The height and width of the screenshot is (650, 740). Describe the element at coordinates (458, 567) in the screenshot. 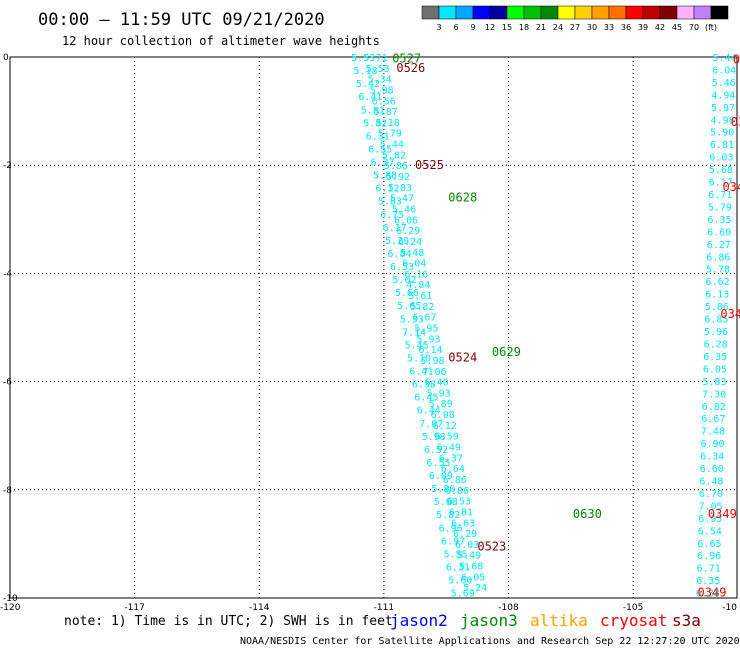

I see `swh-value: 6.31` at that location.